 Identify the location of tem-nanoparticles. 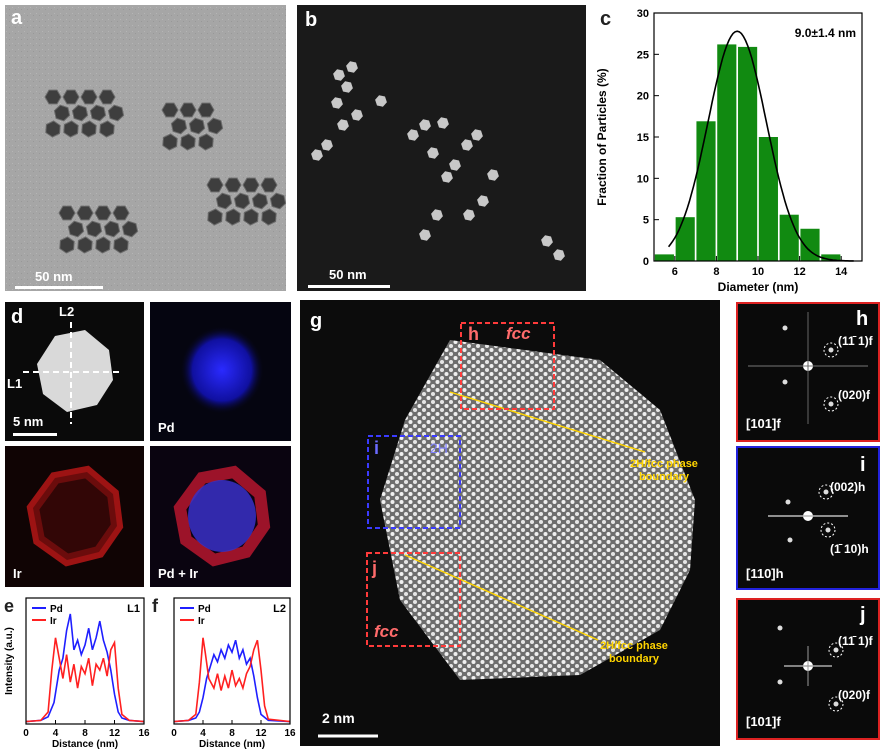
(145, 148).